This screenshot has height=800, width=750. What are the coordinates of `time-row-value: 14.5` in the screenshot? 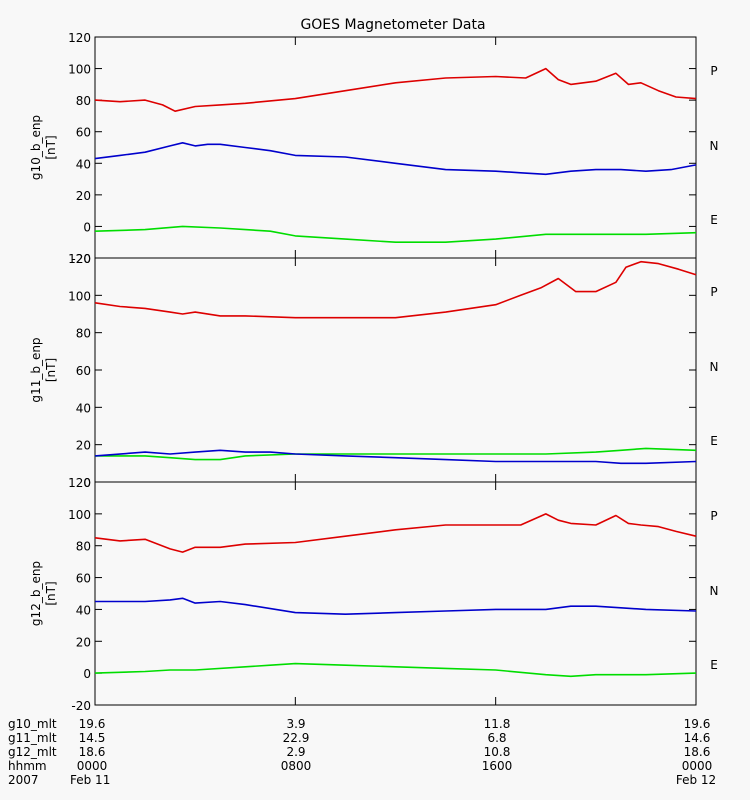 It's located at (92, 738).